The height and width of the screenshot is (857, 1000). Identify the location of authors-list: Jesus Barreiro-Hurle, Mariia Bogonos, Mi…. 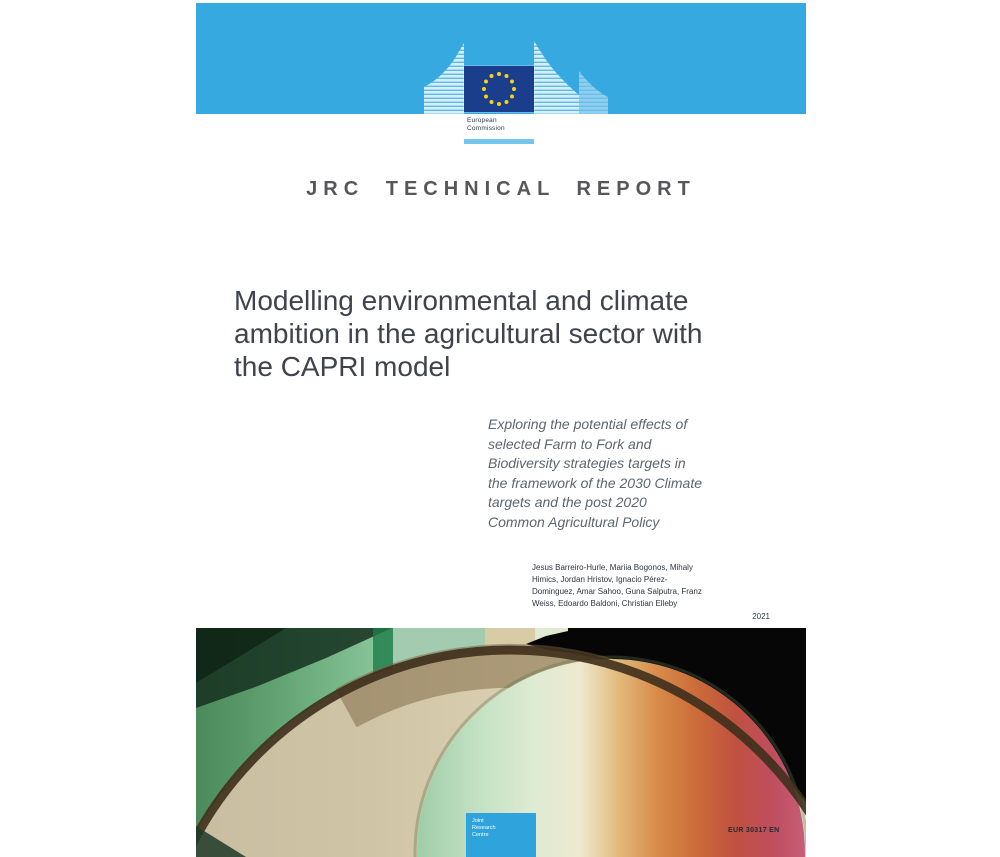
(617, 586).